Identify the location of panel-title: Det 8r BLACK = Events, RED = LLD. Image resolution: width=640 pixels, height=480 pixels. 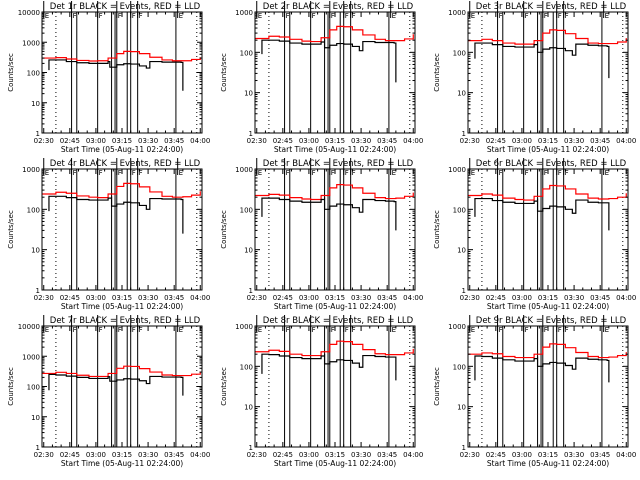
(338, 321).